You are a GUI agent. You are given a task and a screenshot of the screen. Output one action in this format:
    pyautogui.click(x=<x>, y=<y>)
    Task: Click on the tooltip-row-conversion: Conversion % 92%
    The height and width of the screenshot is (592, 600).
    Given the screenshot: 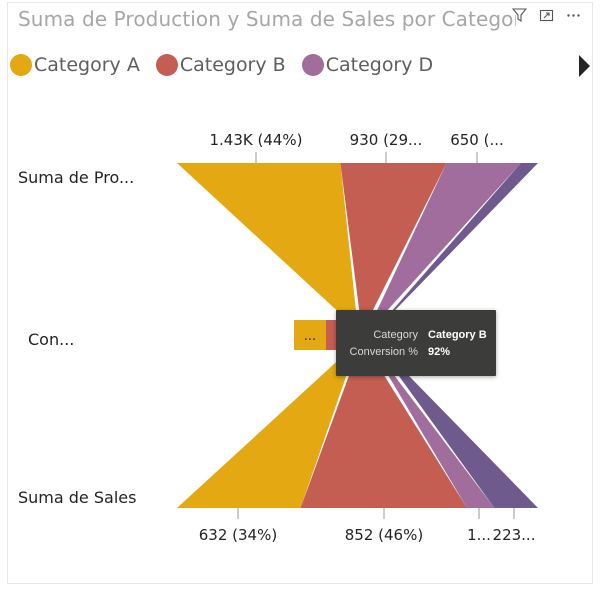 What is the action you would take?
    pyautogui.click(x=416, y=352)
    